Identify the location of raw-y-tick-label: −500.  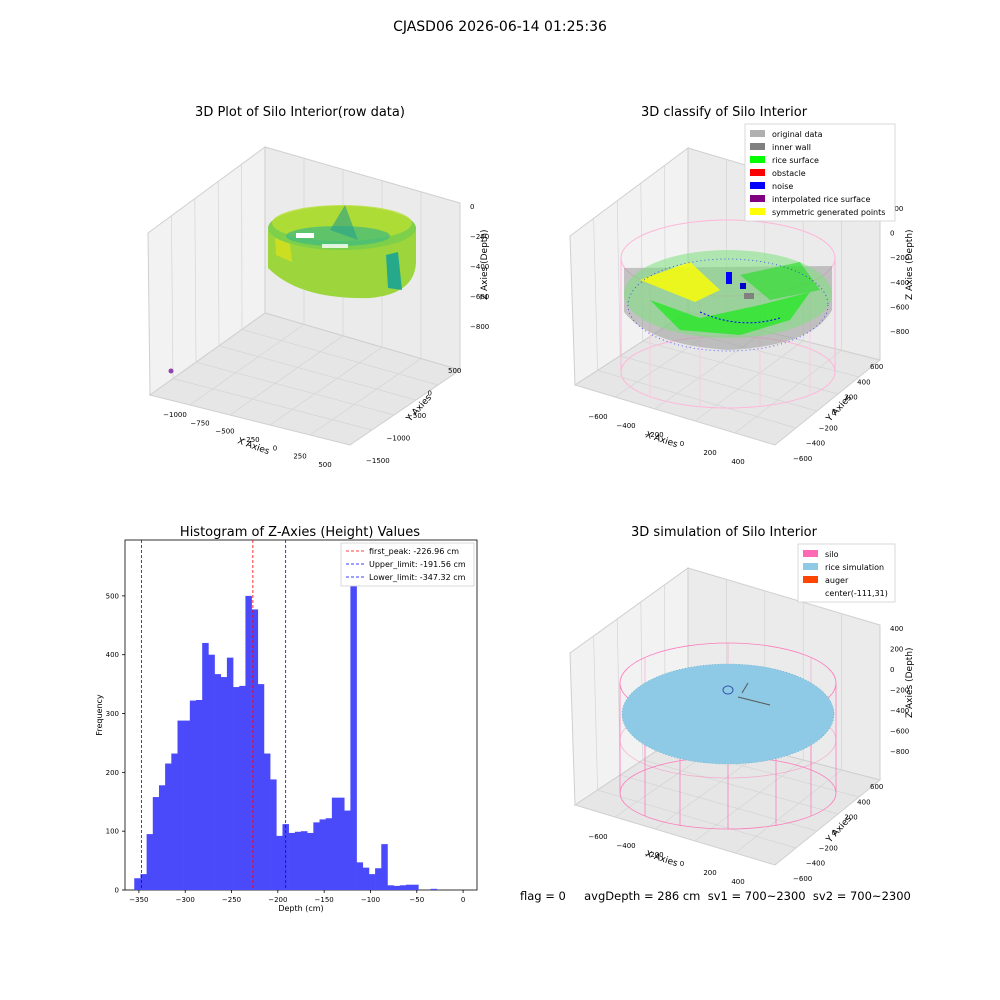
(416, 416).